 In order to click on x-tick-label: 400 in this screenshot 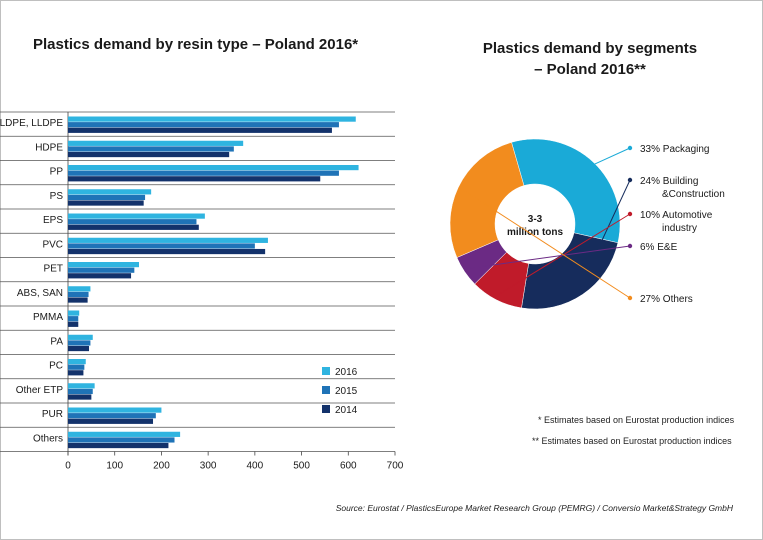, I will do `click(255, 466)`.